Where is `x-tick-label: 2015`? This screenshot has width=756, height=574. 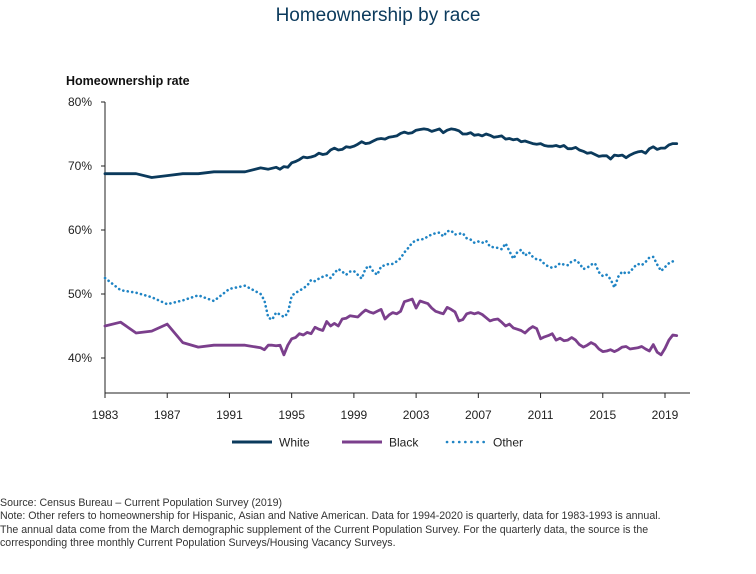
x-tick-label: 2015 is located at coordinates (602, 415).